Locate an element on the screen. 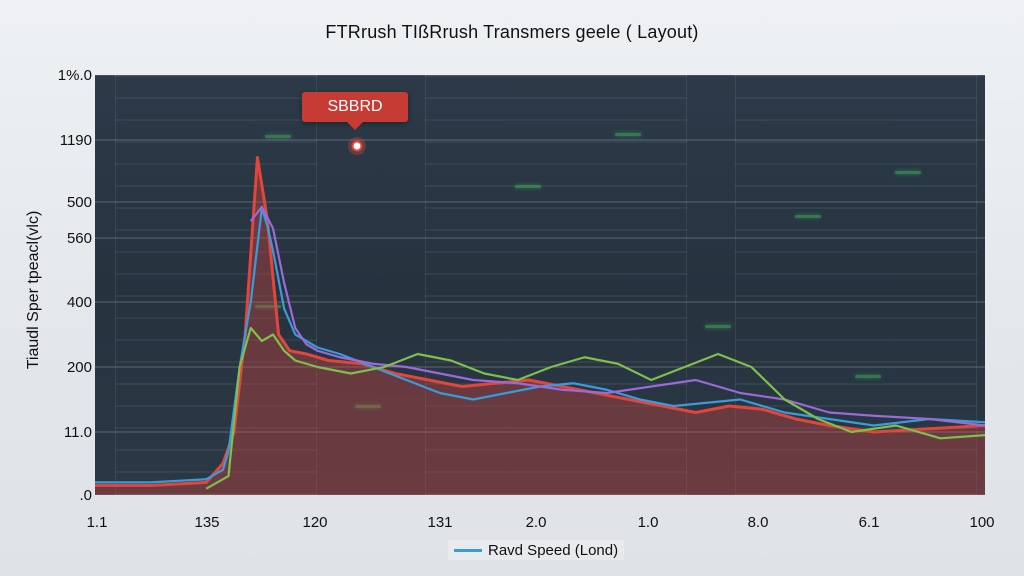 The image size is (1024, 576). y-tick-label: 200 is located at coordinates (79, 367).